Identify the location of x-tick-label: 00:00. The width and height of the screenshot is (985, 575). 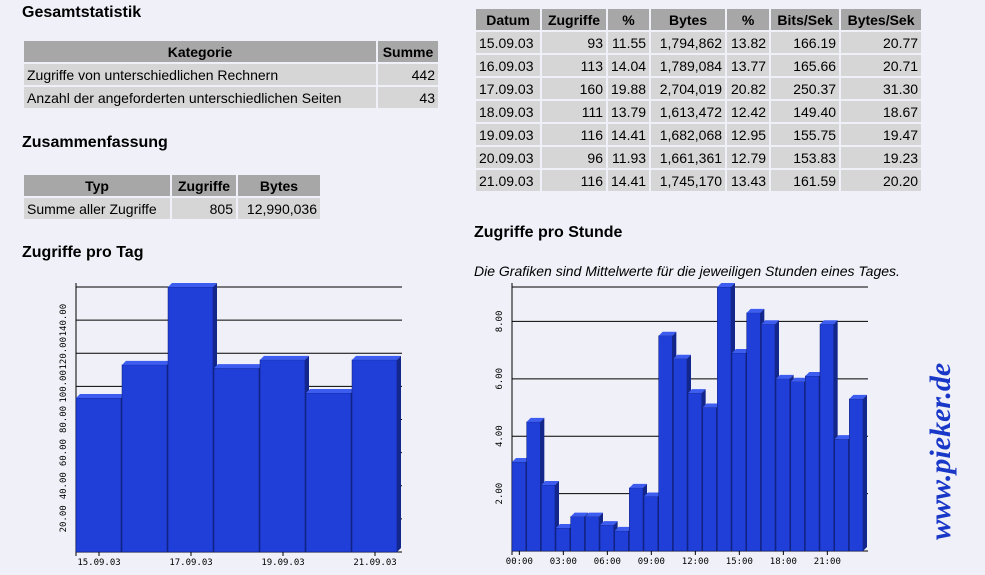
(519, 562).